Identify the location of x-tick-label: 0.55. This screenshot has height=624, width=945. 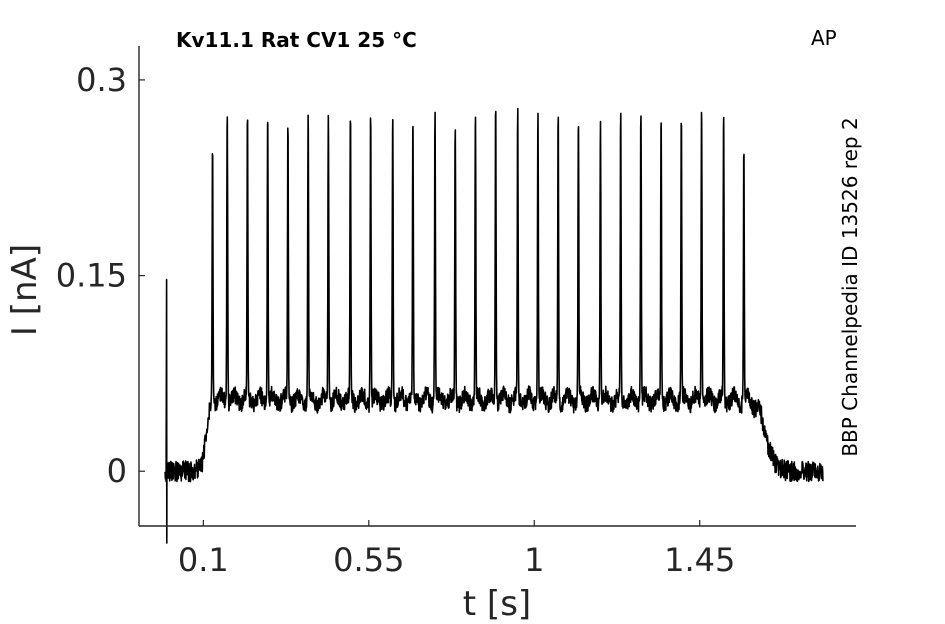
(368, 560).